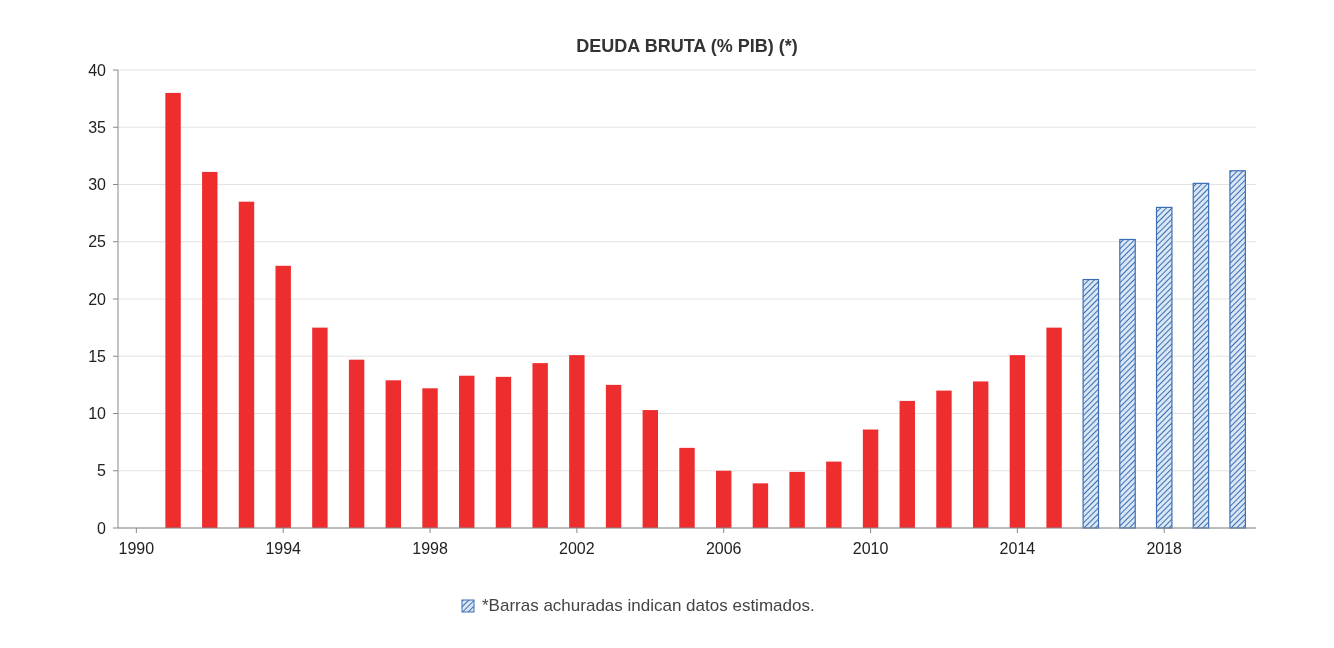 This screenshot has width=1334, height=648. I want to click on x-tick-label: 2006, so click(723, 548).